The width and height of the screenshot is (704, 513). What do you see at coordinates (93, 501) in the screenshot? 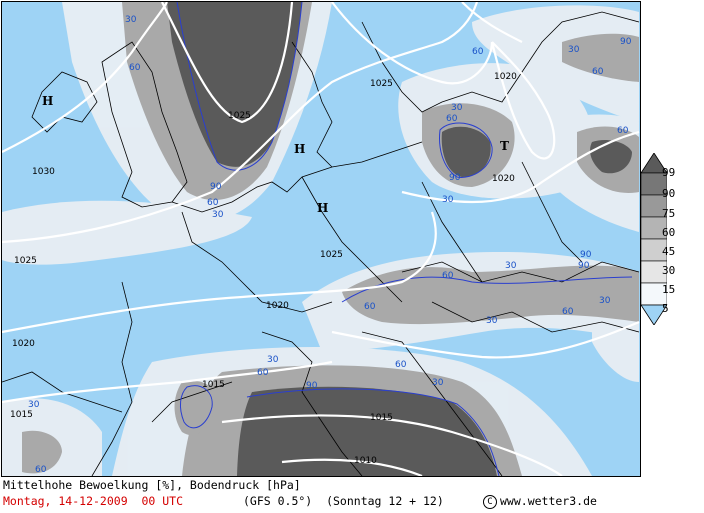
I see `forecast-date: Montag, 14-12-2009 00 UTC` at bounding box center [93, 501].